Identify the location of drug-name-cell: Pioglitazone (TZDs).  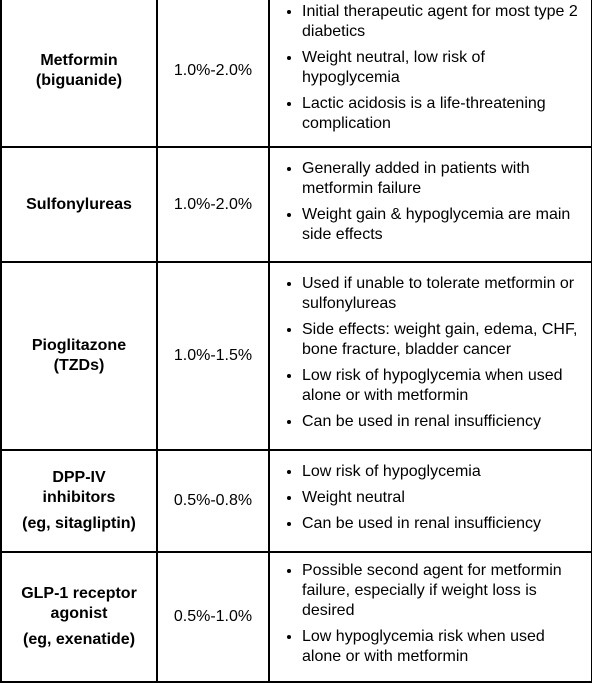
(79, 356).